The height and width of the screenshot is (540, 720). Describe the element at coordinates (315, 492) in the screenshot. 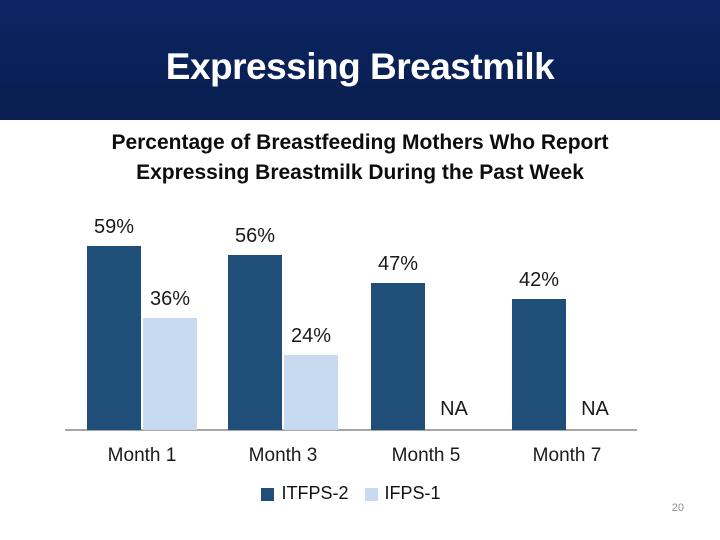

I see `legend-label-itfps2: ITFPS-2` at that location.